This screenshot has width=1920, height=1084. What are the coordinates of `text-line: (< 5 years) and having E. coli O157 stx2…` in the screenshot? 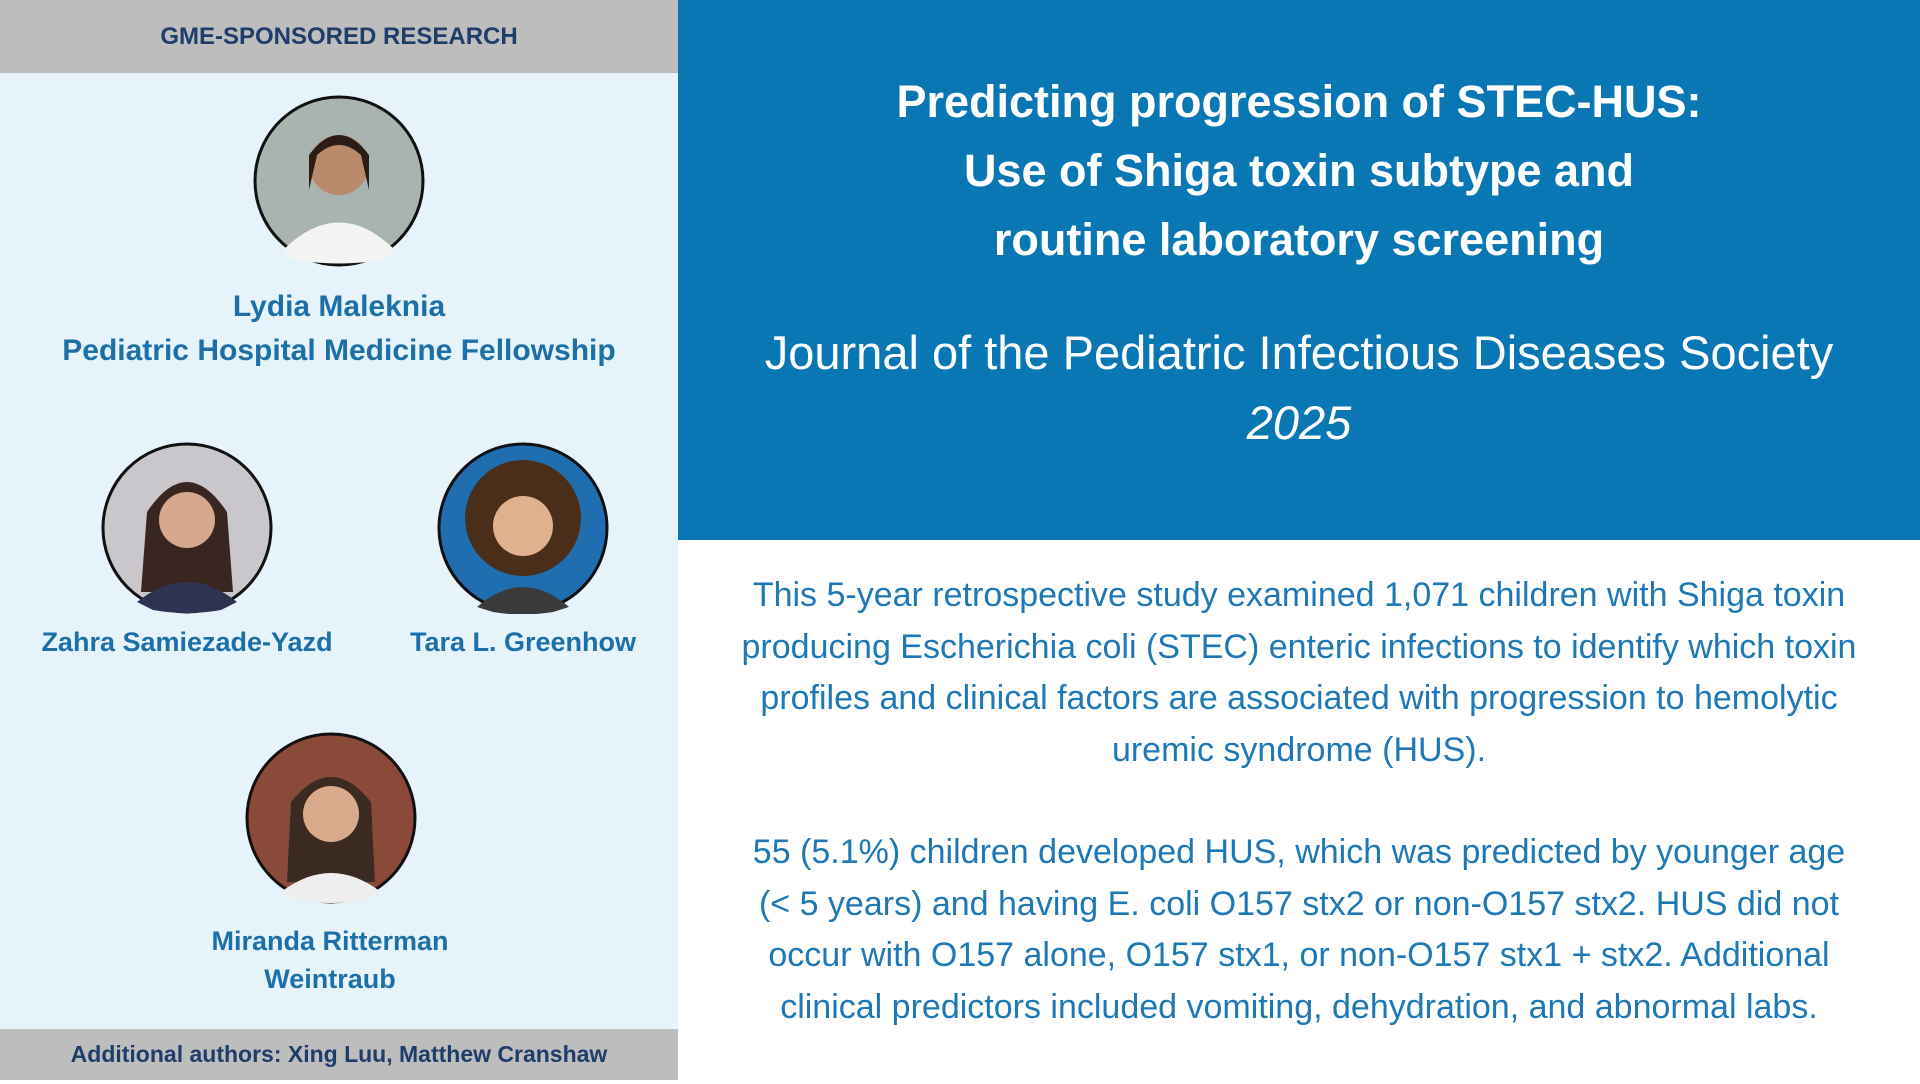 It's located at (1299, 903).